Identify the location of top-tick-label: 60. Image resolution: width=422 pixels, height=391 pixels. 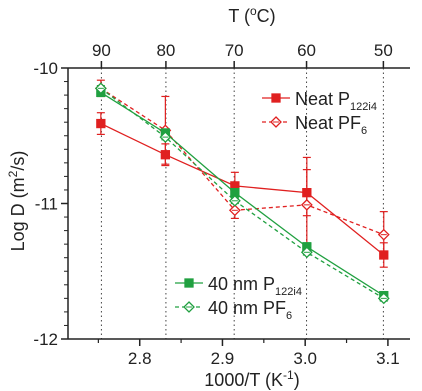
(306, 50).